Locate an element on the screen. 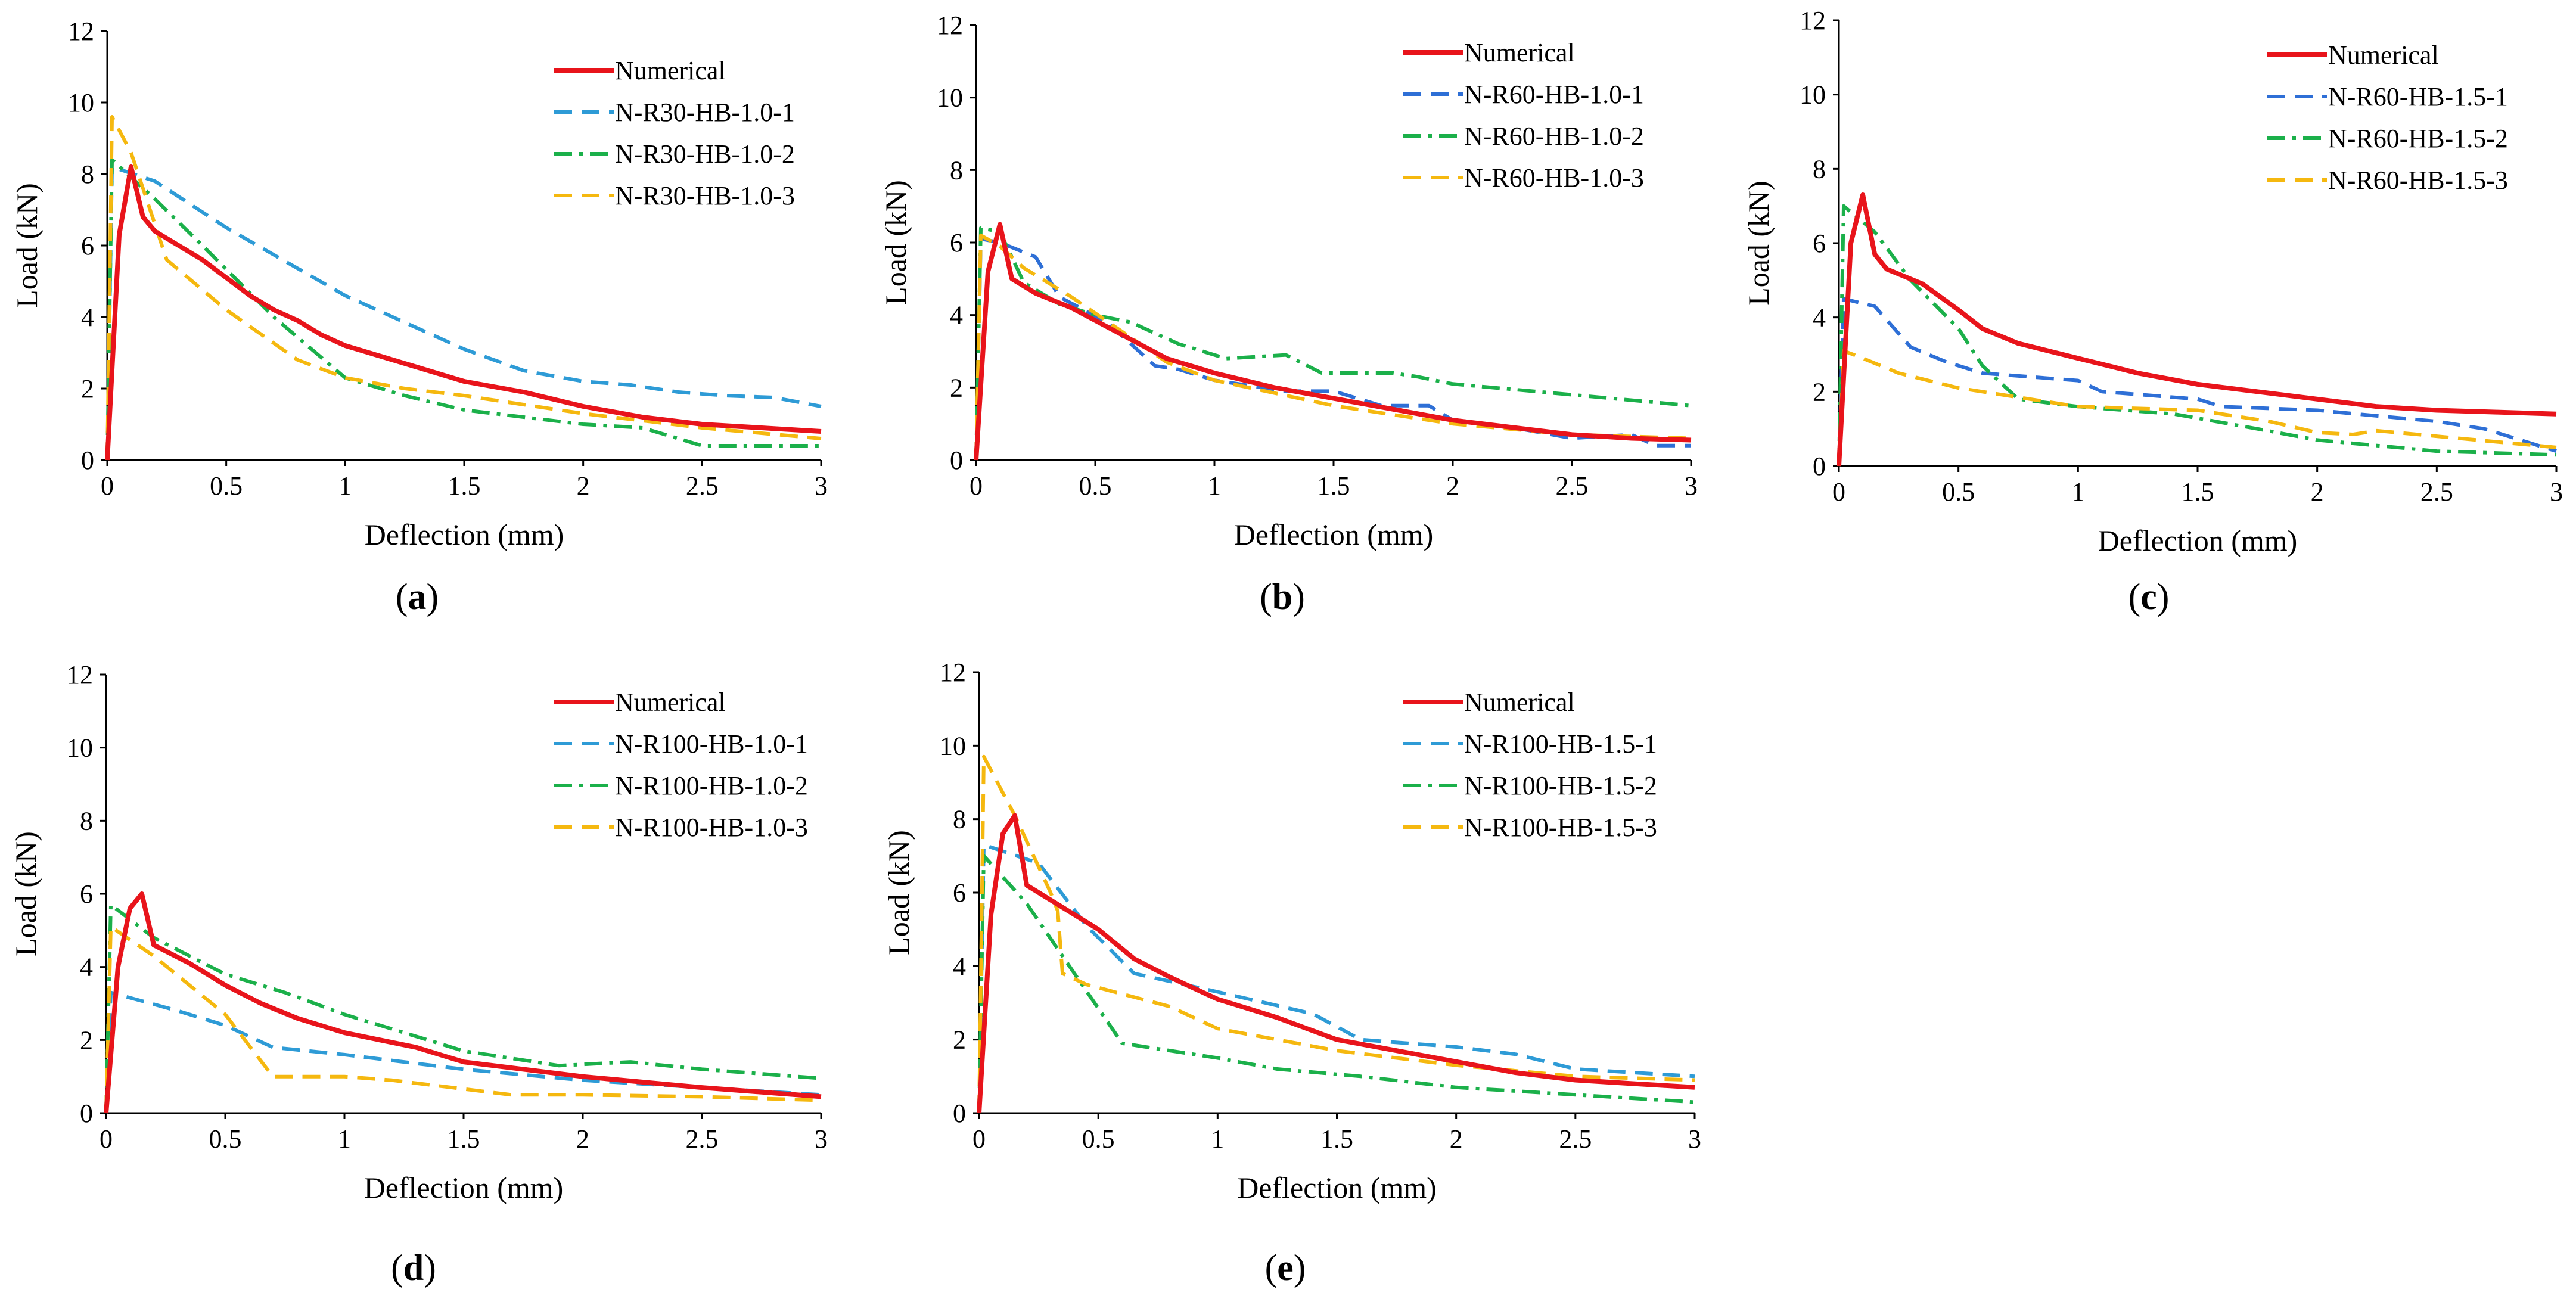 The width and height of the screenshot is (2576, 1302). panel-label: (e) is located at coordinates (1285, 1268).